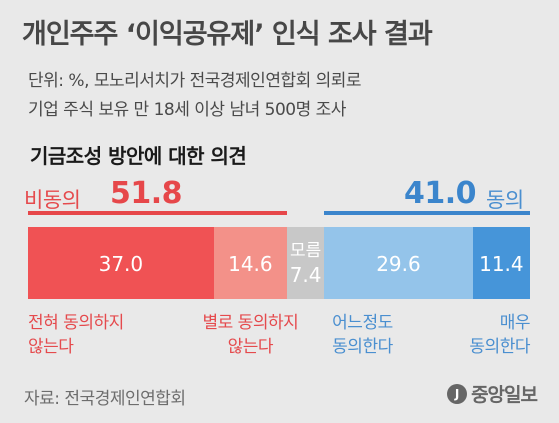  I want to click on seg-strongly-disagree, so click(121, 263).